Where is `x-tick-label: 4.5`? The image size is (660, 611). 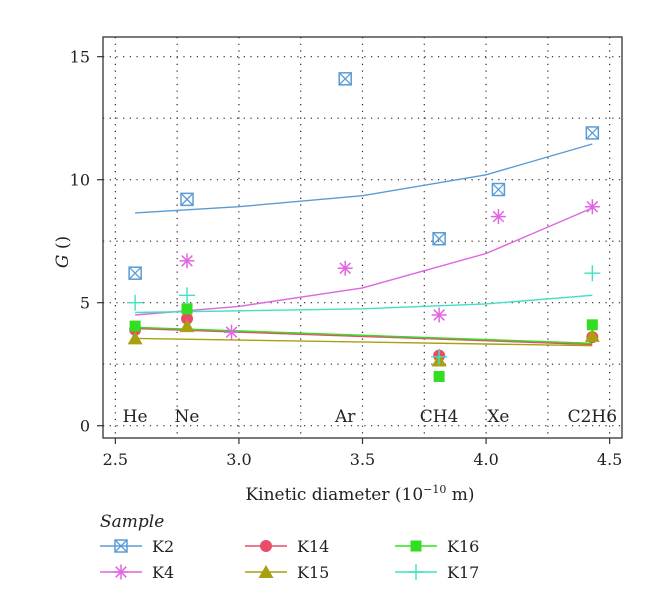 x-tick-label: 4.5 is located at coordinates (609, 459).